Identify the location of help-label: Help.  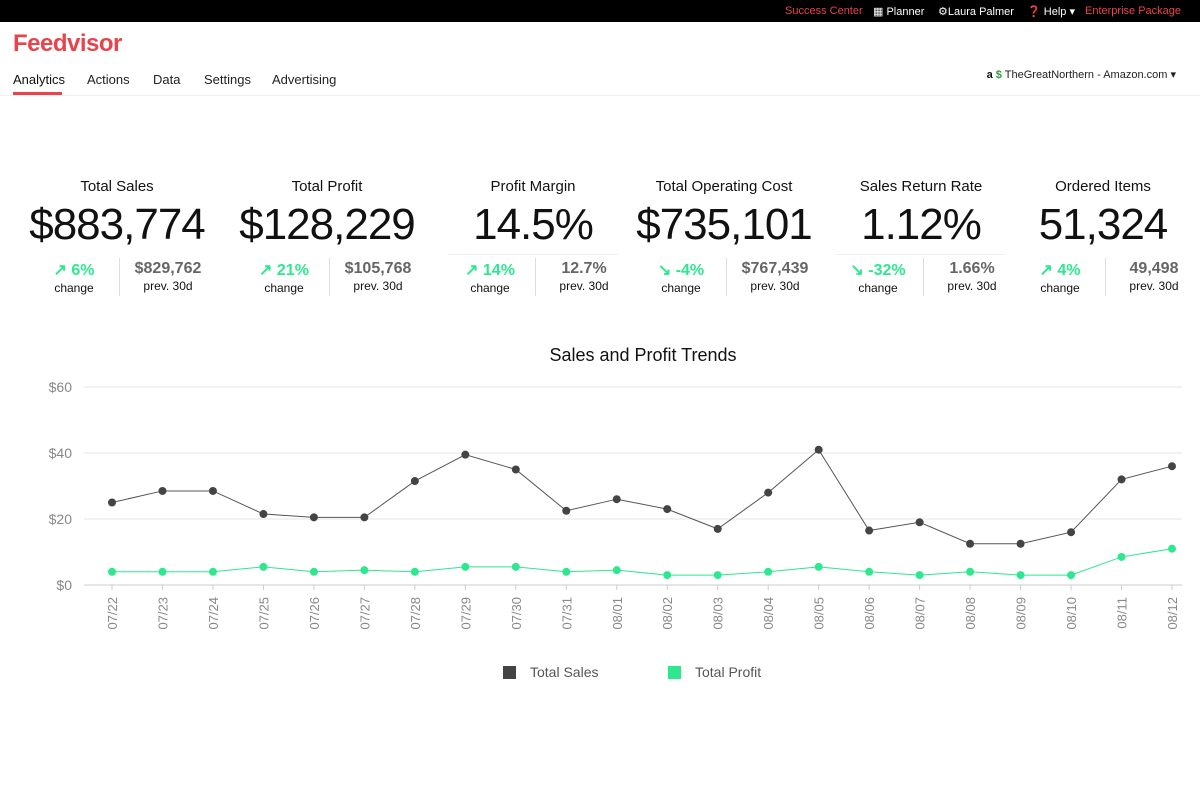
(1055, 12).